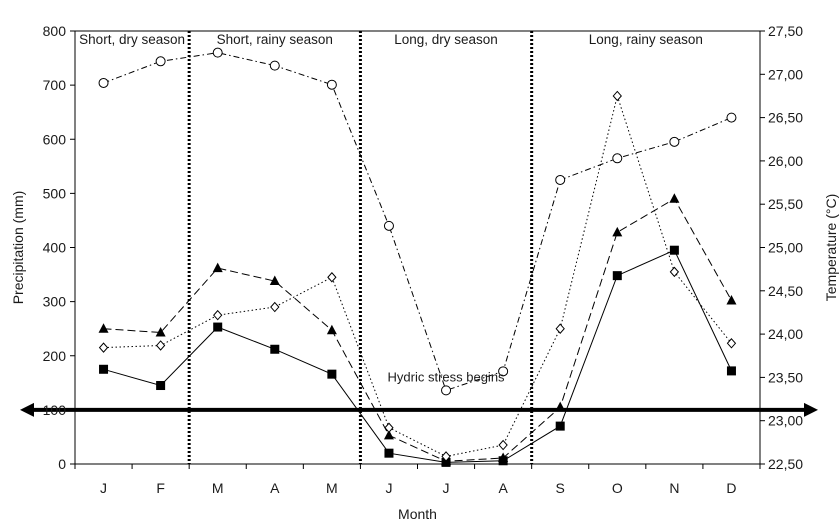 The height and width of the screenshot is (524, 840). I want to click on season-label: Long, dry season, so click(446, 39).